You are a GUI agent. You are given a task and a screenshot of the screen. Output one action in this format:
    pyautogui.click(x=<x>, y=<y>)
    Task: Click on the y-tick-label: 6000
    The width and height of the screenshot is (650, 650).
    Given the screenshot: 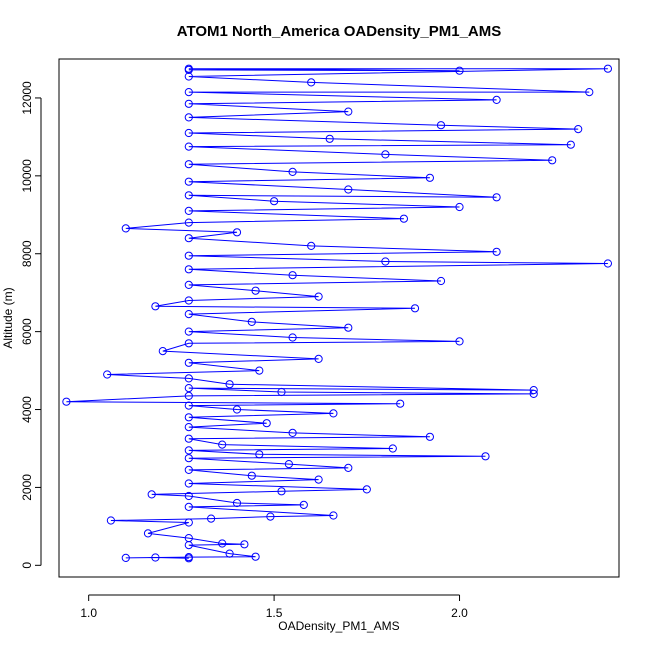 What is the action you would take?
    pyautogui.click(x=27, y=331)
    